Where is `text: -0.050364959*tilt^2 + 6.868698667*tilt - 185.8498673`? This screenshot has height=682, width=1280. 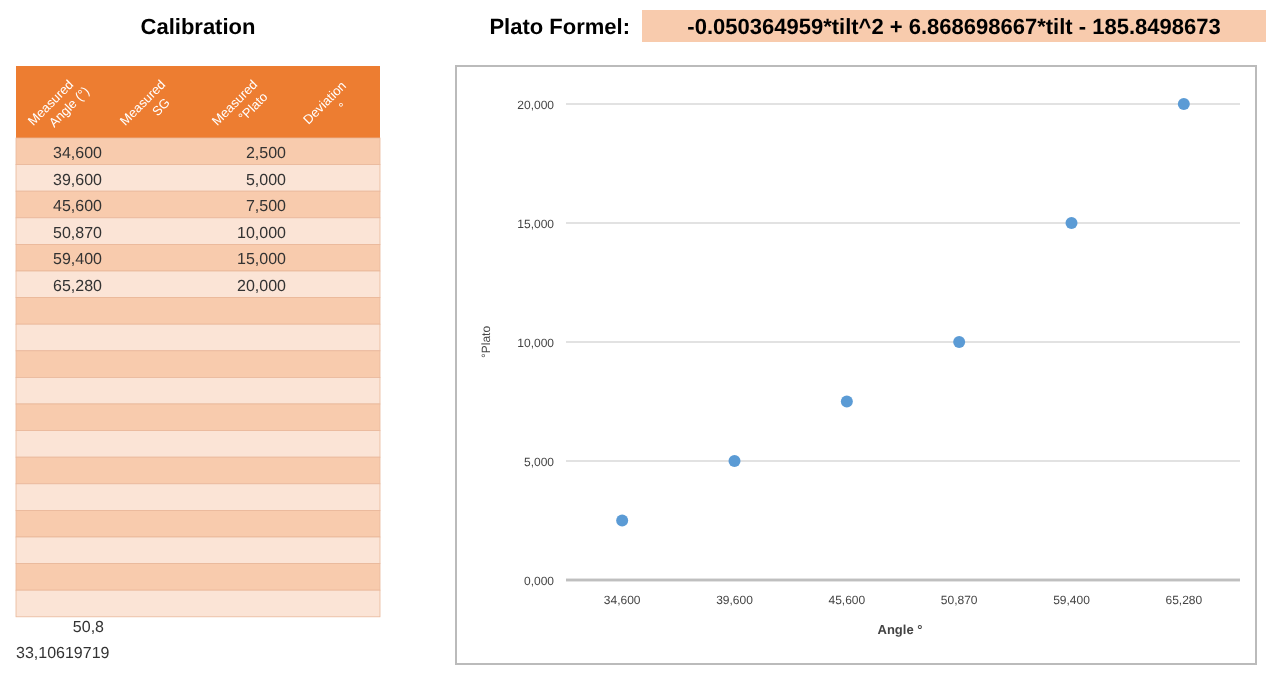
text: -0.050364959*tilt^2 + 6.868698667*tilt - 185.8498673 is located at coordinates (954, 28).